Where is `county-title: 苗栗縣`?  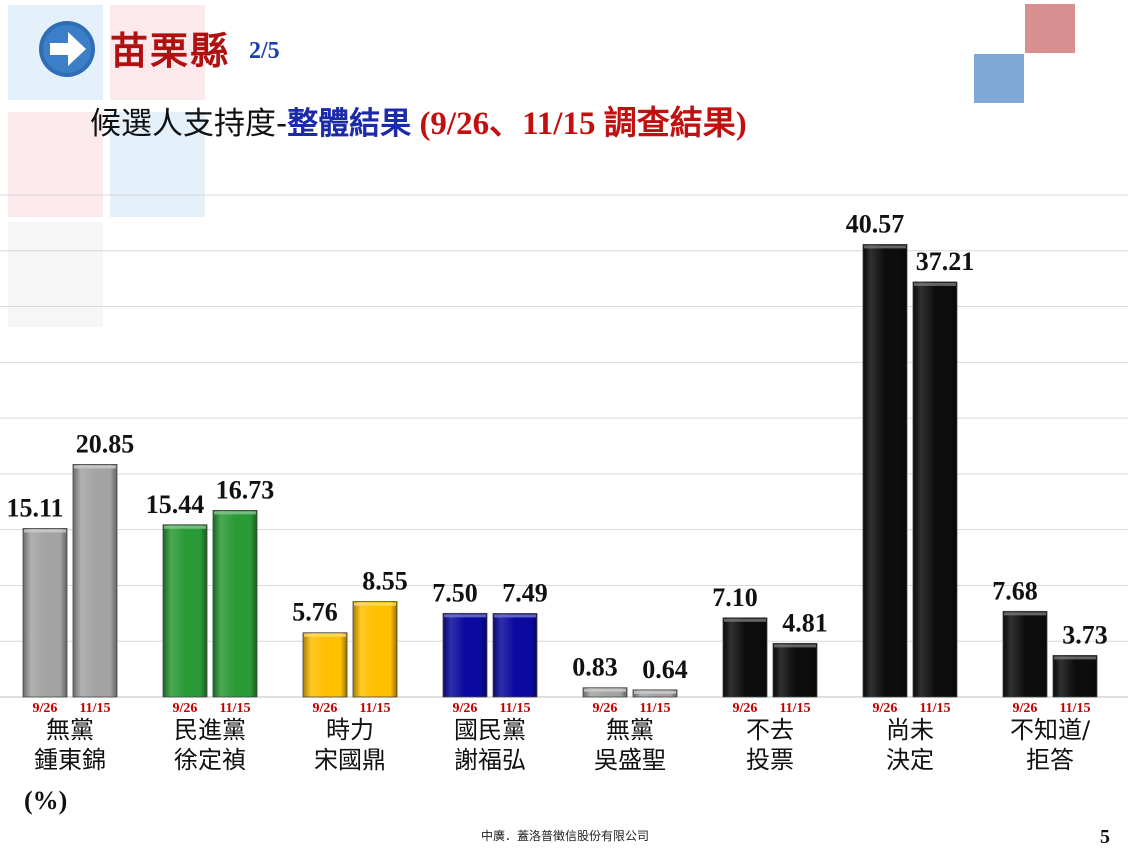
county-title: 苗栗縣 is located at coordinates (170, 51).